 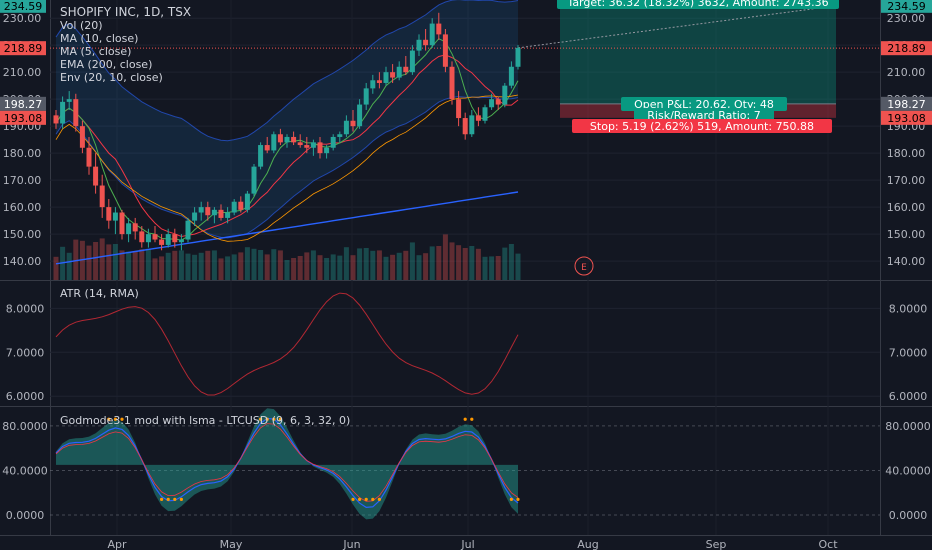 What do you see at coordinates (23, 118) in the screenshot?
I see `price-marker-label: 193.08` at bounding box center [23, 118].